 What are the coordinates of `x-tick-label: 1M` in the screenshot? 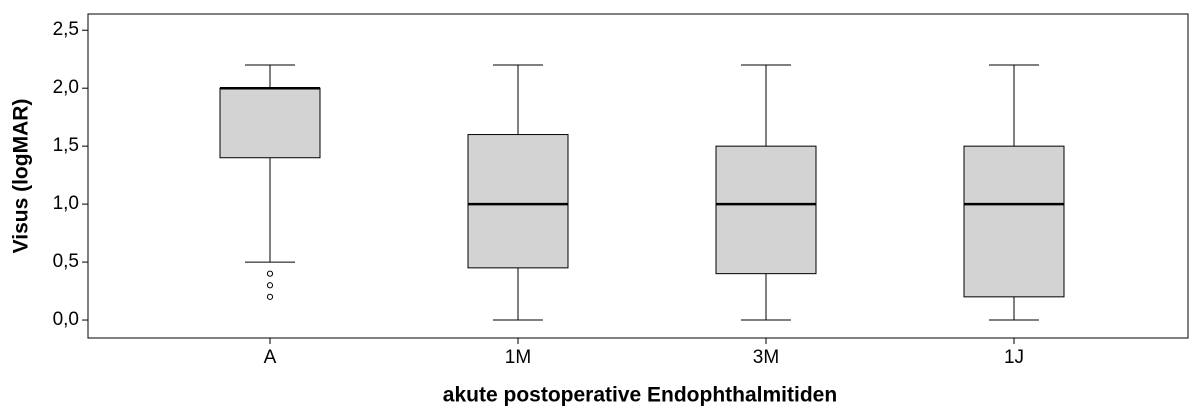 It's located at (518, 357).